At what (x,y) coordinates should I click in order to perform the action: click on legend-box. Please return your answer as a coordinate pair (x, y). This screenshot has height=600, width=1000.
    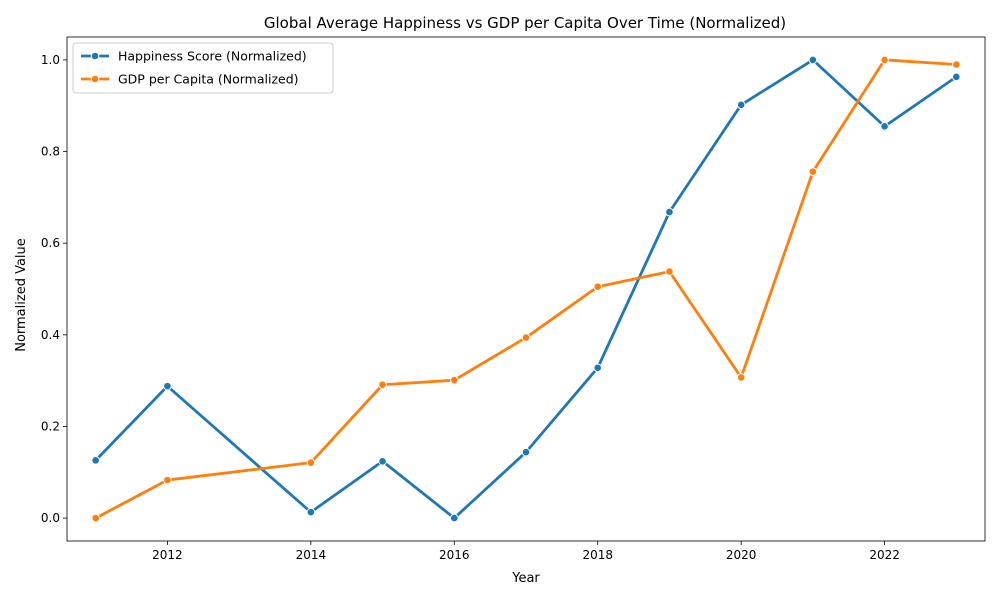
    Looking at the image, I should click on (203, 68).